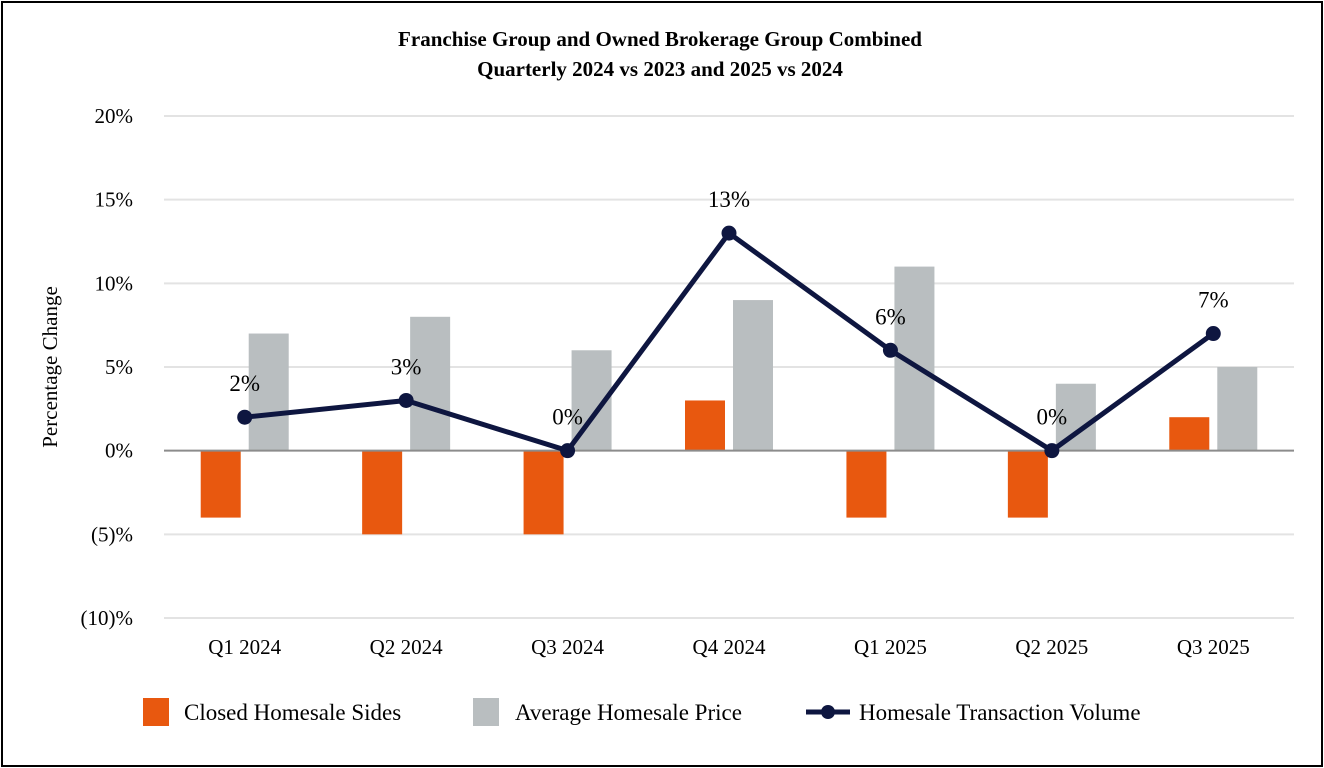  I want to click on y-axis-ticks: 20% 15% 10% 5% 0% (5)% (10)%, so click(107, 367).